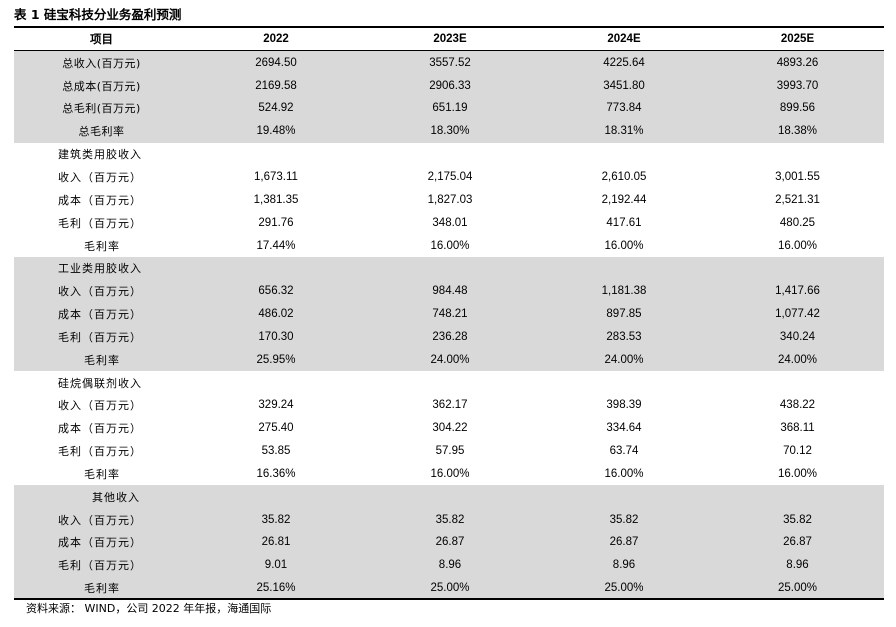 The width and height of the screenshot is (896, 627). I want to click on cell: 1,827.03, so click(450, 199).